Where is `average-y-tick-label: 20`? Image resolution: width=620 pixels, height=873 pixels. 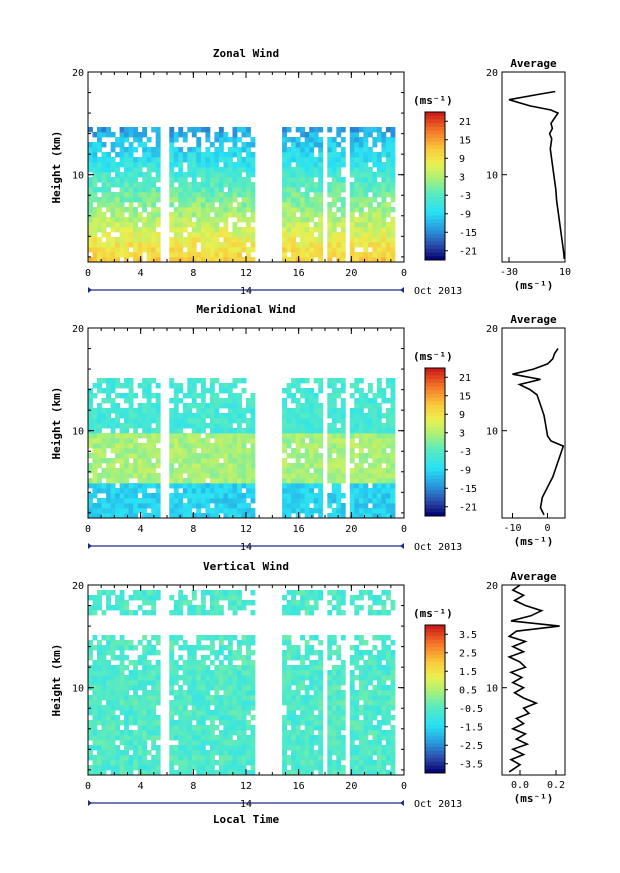 average-y-tick-label: 20 is located at coordinates (492, 586).